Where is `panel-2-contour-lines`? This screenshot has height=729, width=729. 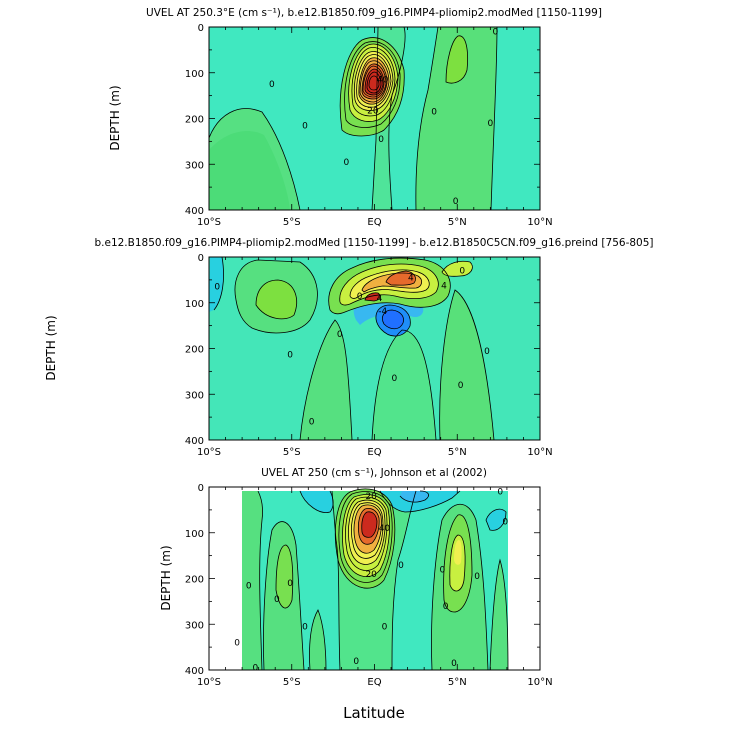 panel-2-contour-lines is located at coordinates (352, 348).